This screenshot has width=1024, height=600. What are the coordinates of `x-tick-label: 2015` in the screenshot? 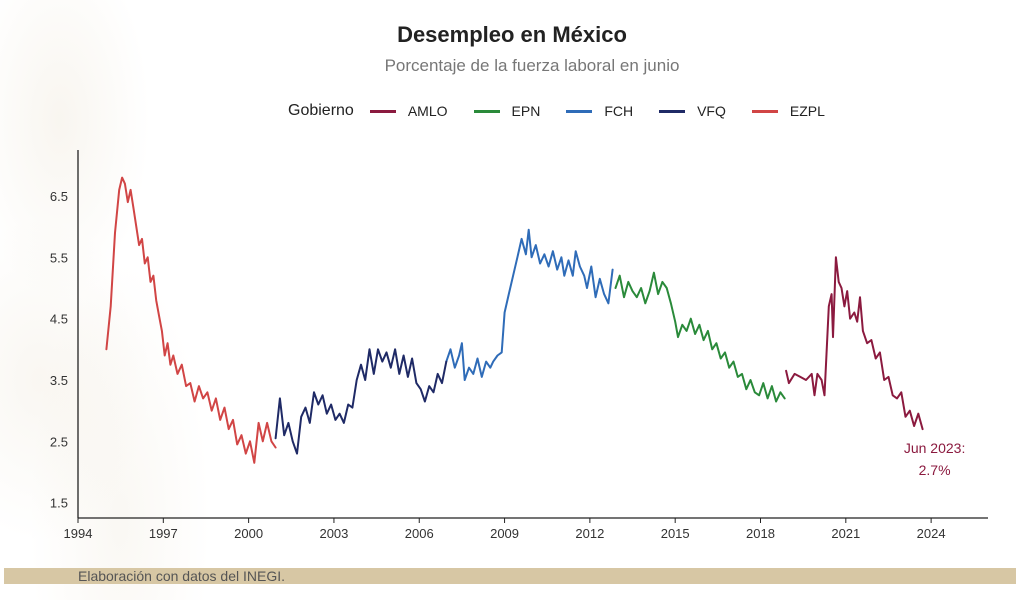 It's located at (675, 533).